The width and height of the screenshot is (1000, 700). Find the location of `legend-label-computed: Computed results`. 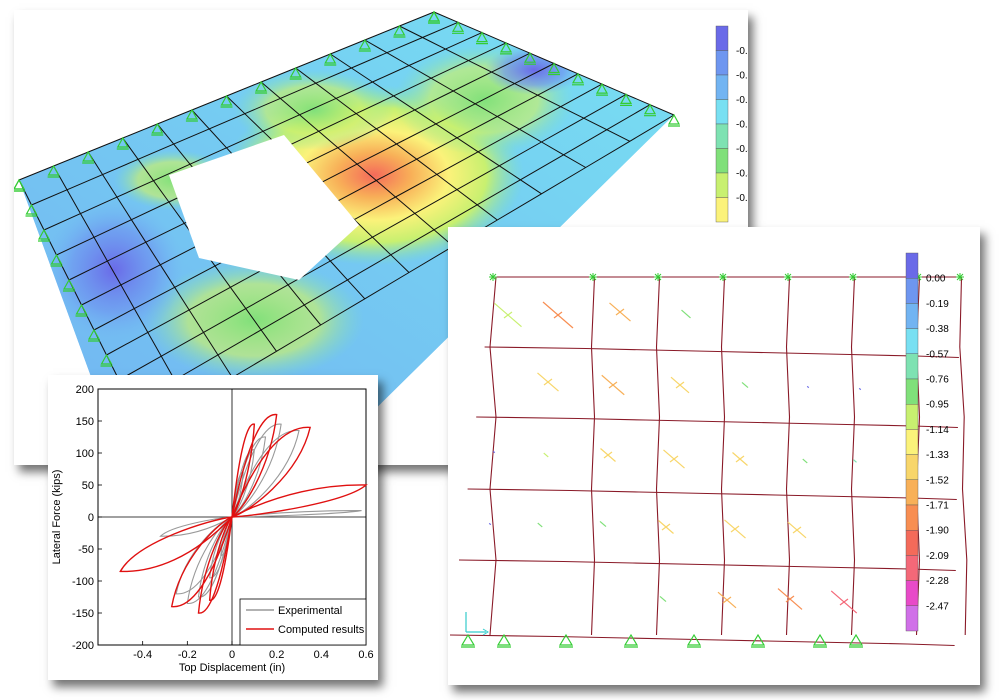

legend-label-computed: Computed results is located at coordinates (321, 630).